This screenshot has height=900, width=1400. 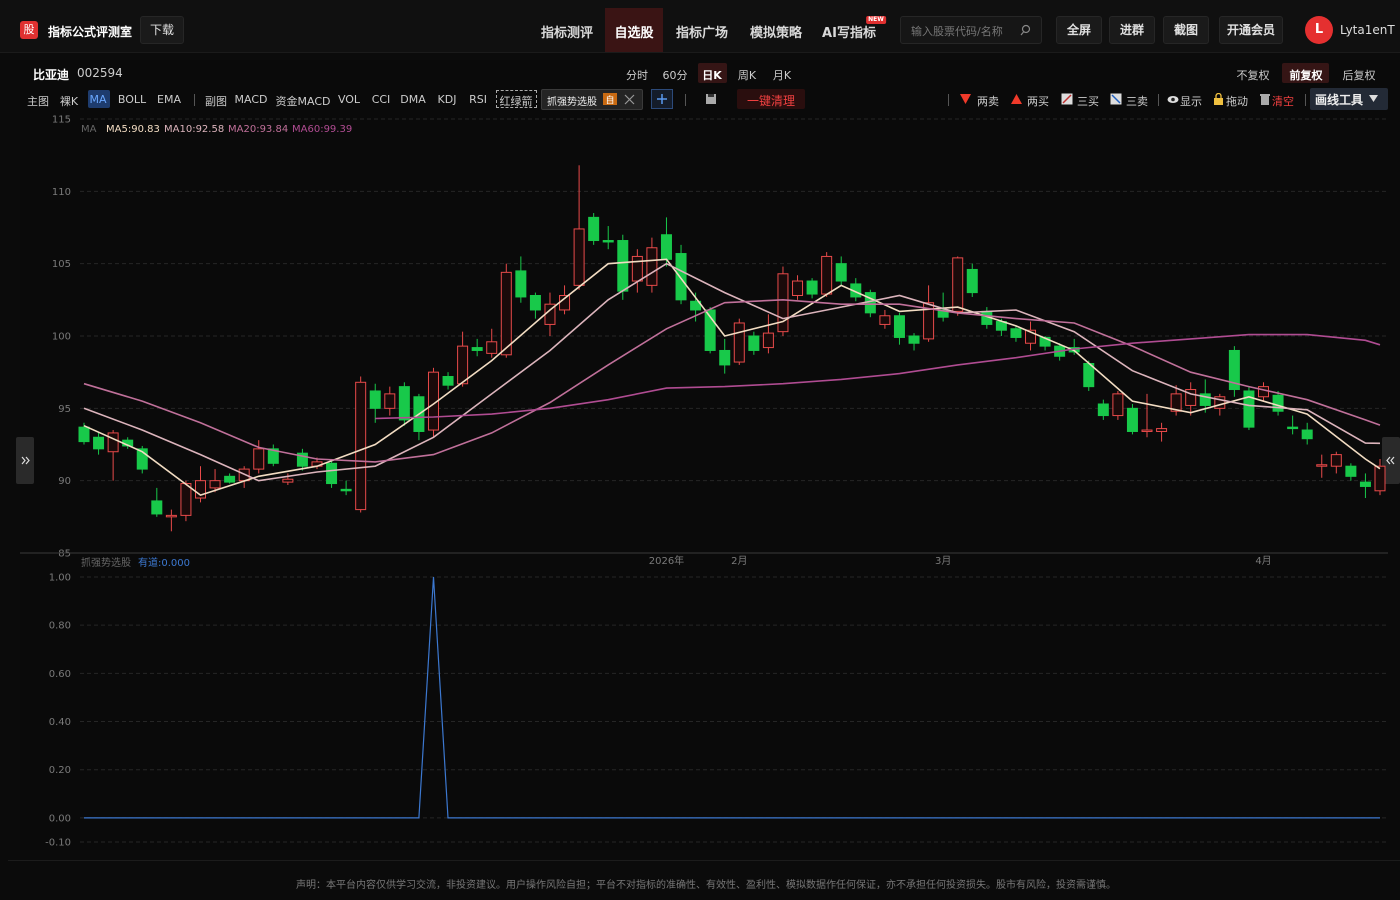 What do you see at coordinates (251, 99) in the screenshot?
I see `sub-indicator: MACD` at bounding box center [251, 99].